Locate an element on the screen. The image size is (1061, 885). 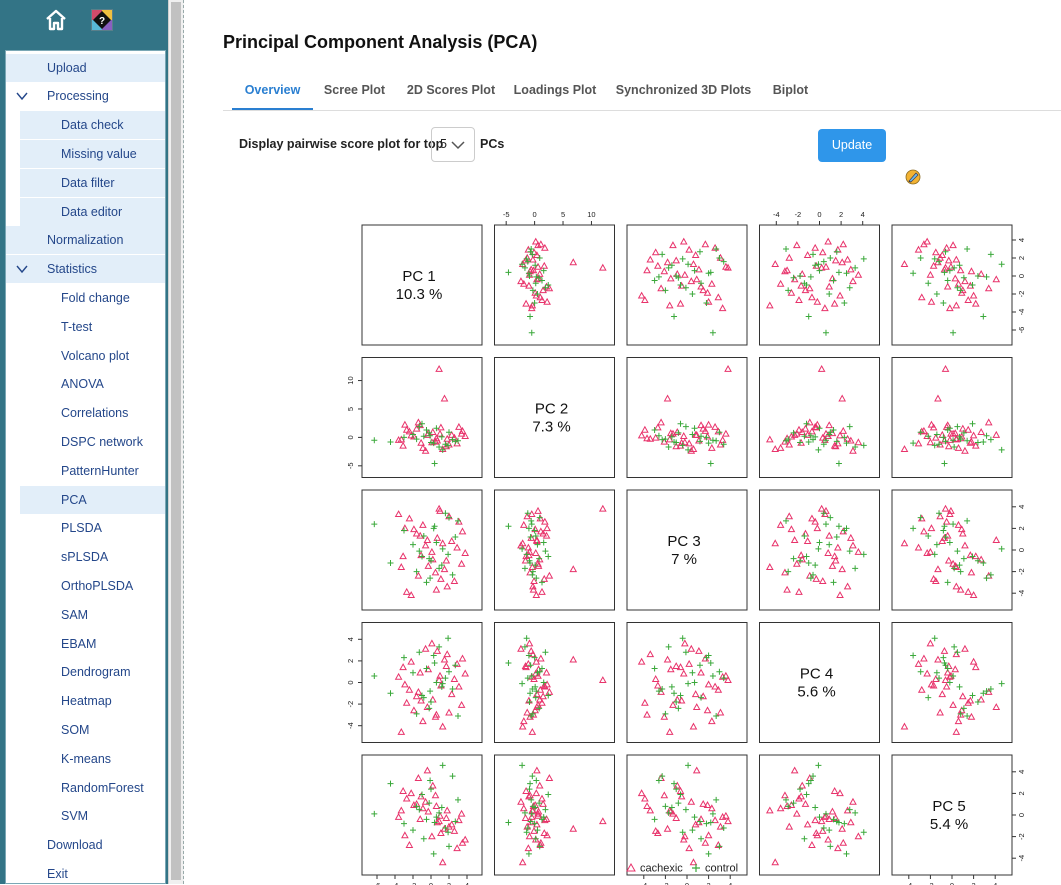
sidebar-item-volcano-plot: Volcano plot is located at coordinates (92, 356).